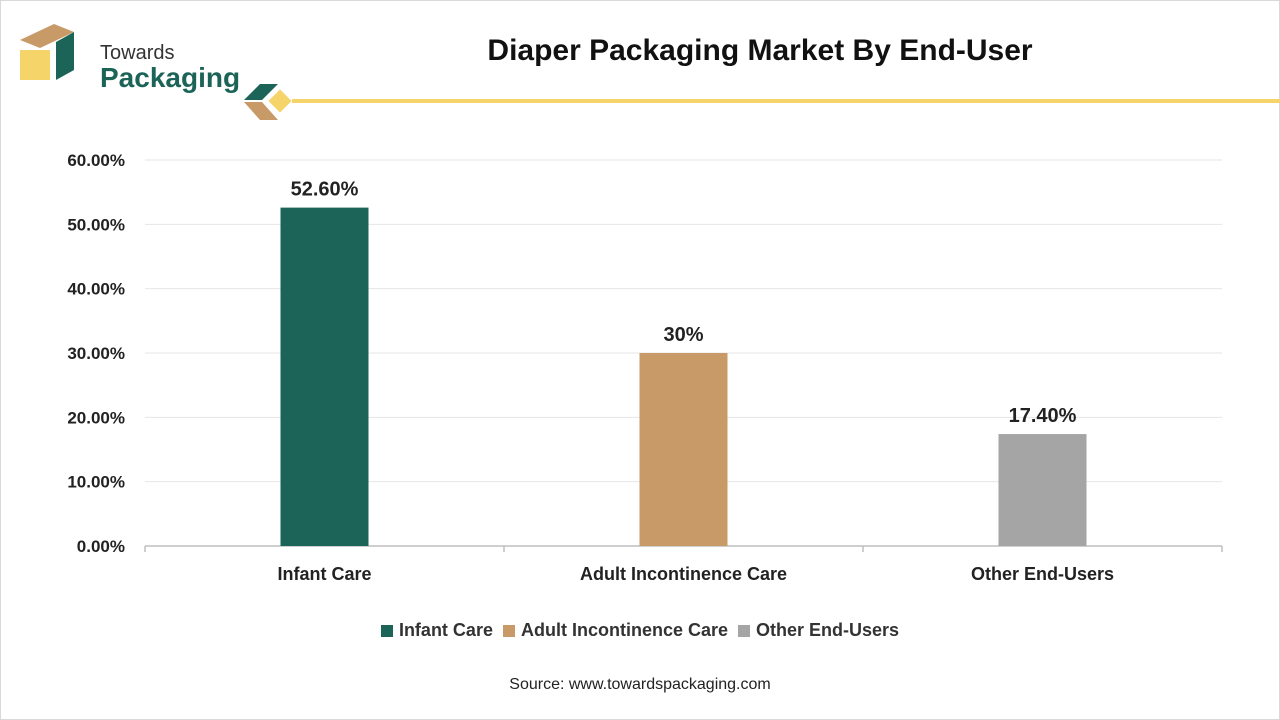  What do you see at coordinates (324, 376) in the screenshot?
I see `bar-infant-care` at bounding box center [324, 376].